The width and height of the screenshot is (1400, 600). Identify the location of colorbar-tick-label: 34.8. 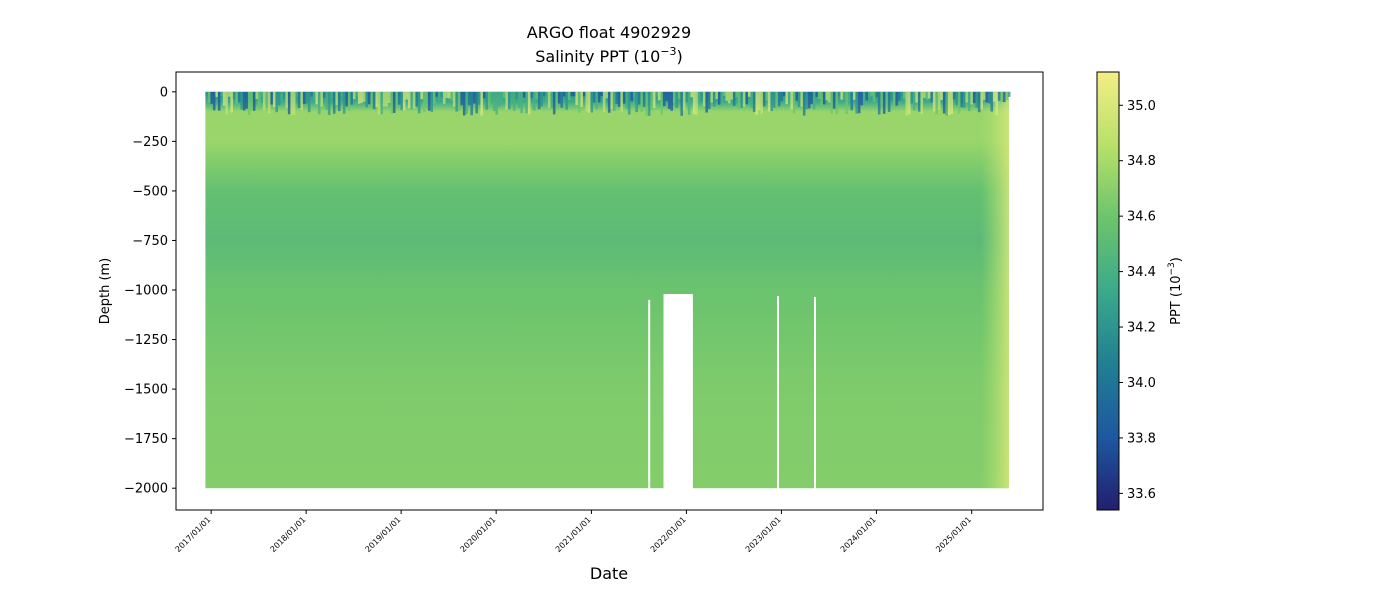
(1141, 161).